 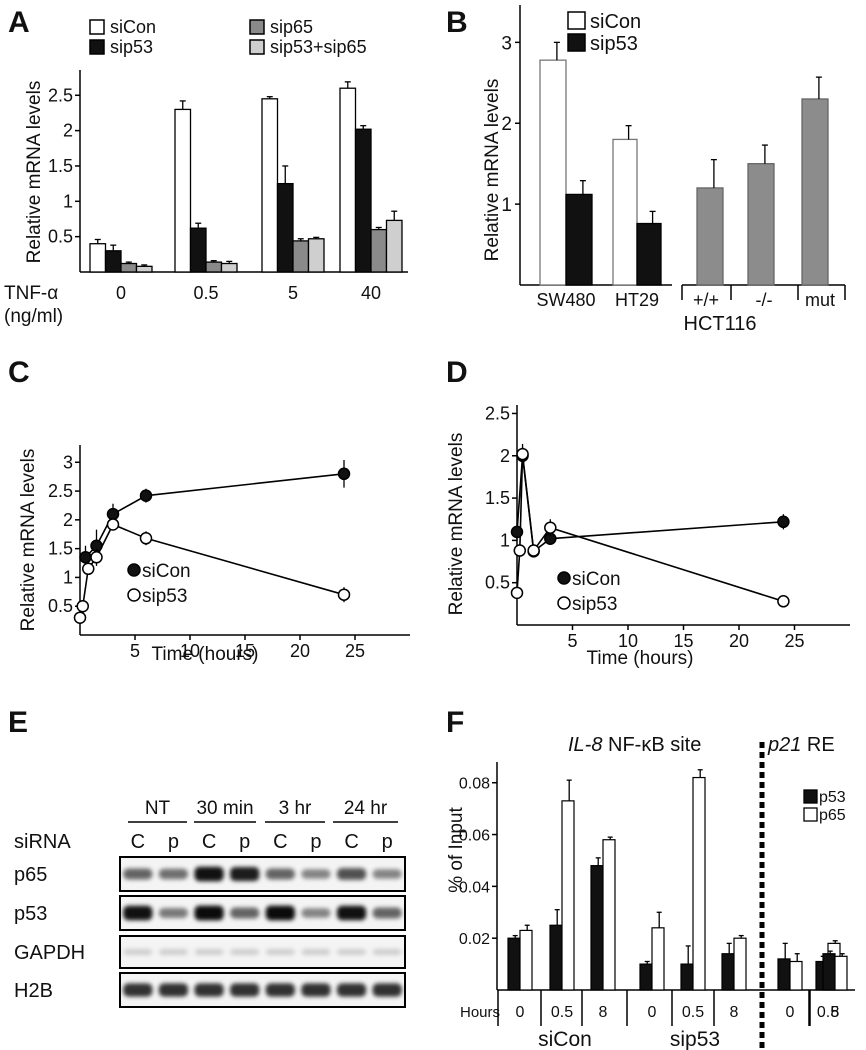 I want to click on panel-b-ylabel: Relative mRNA levels, so click(x=492, y=170).